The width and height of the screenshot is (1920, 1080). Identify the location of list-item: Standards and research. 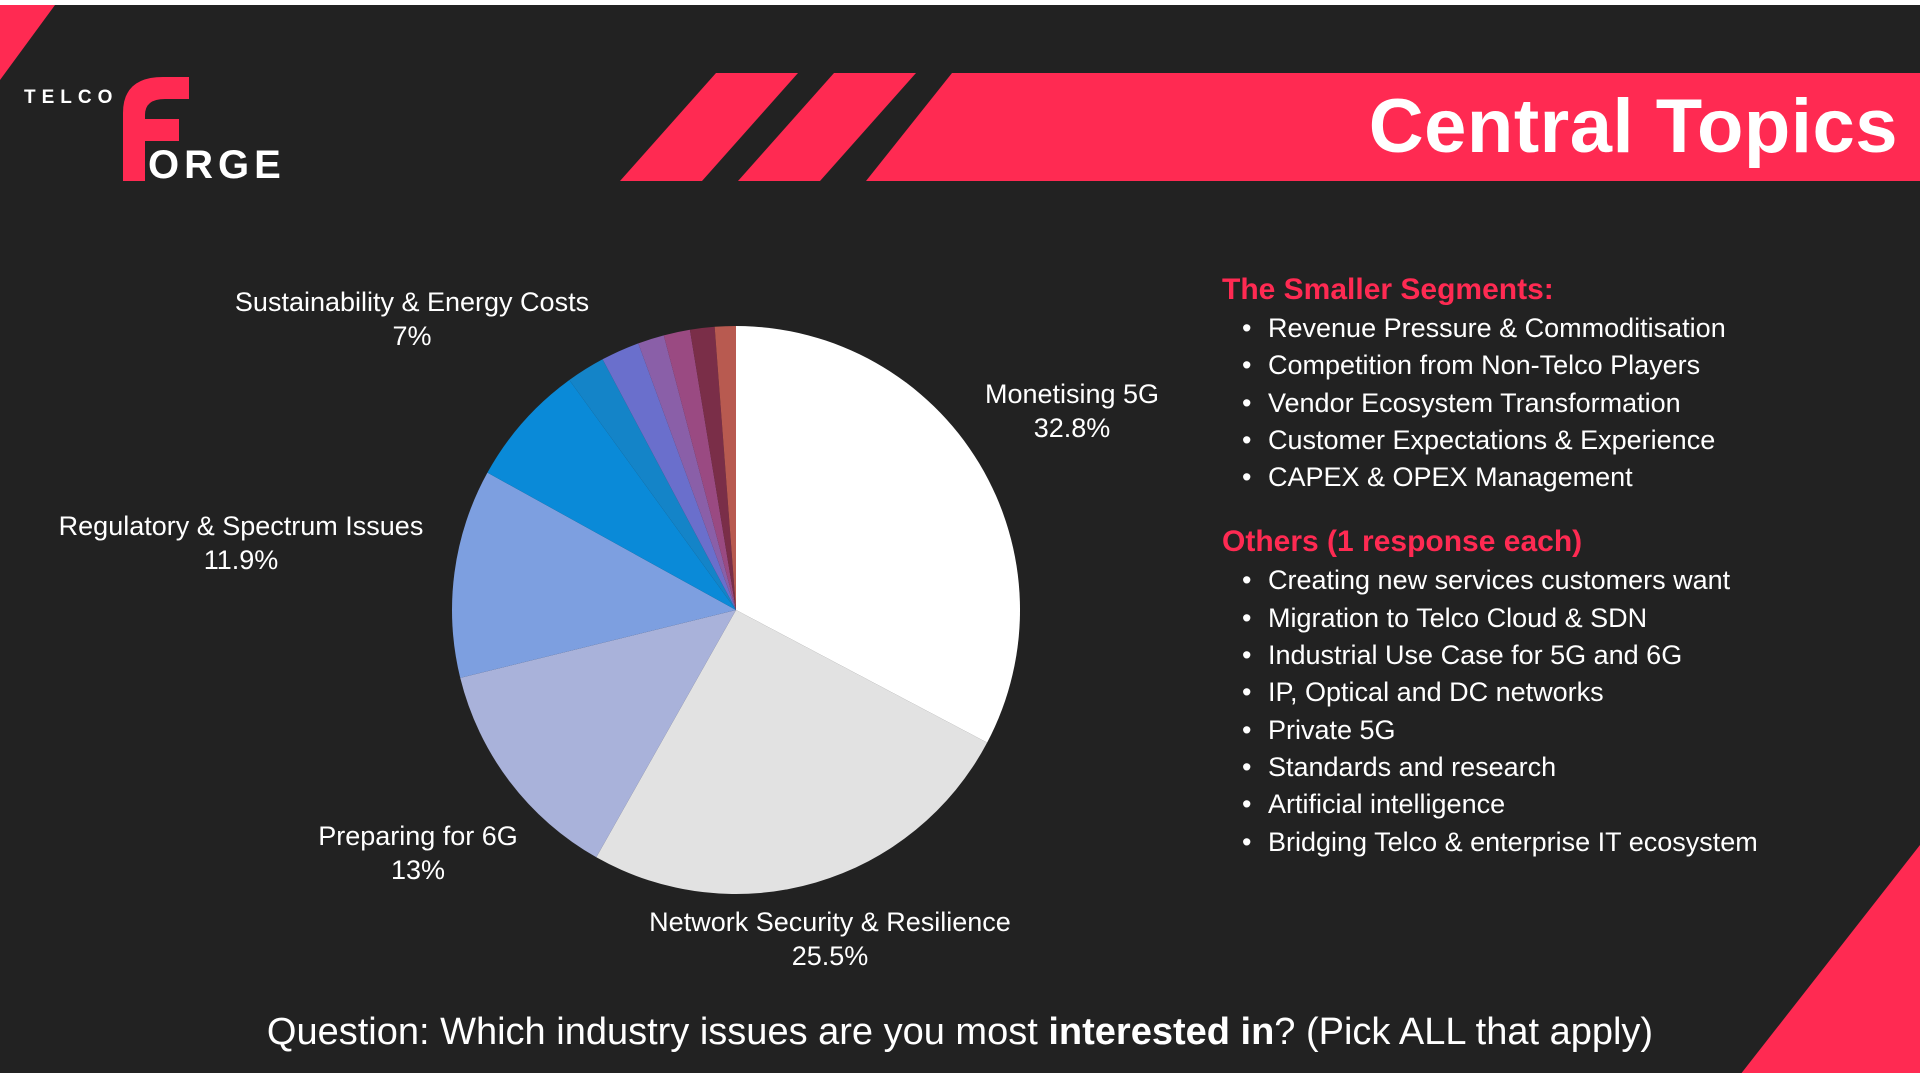
(1562, 768).